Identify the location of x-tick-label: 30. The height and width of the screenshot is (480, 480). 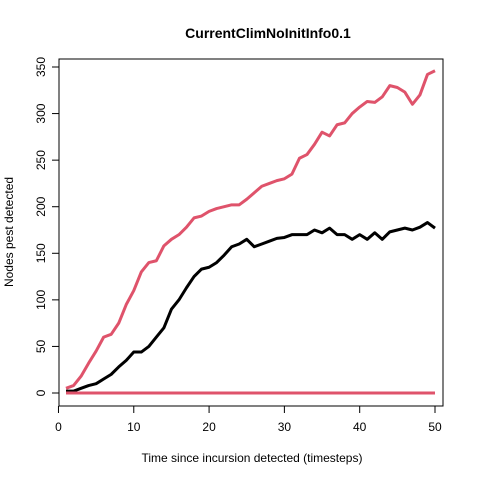
(285, 427).